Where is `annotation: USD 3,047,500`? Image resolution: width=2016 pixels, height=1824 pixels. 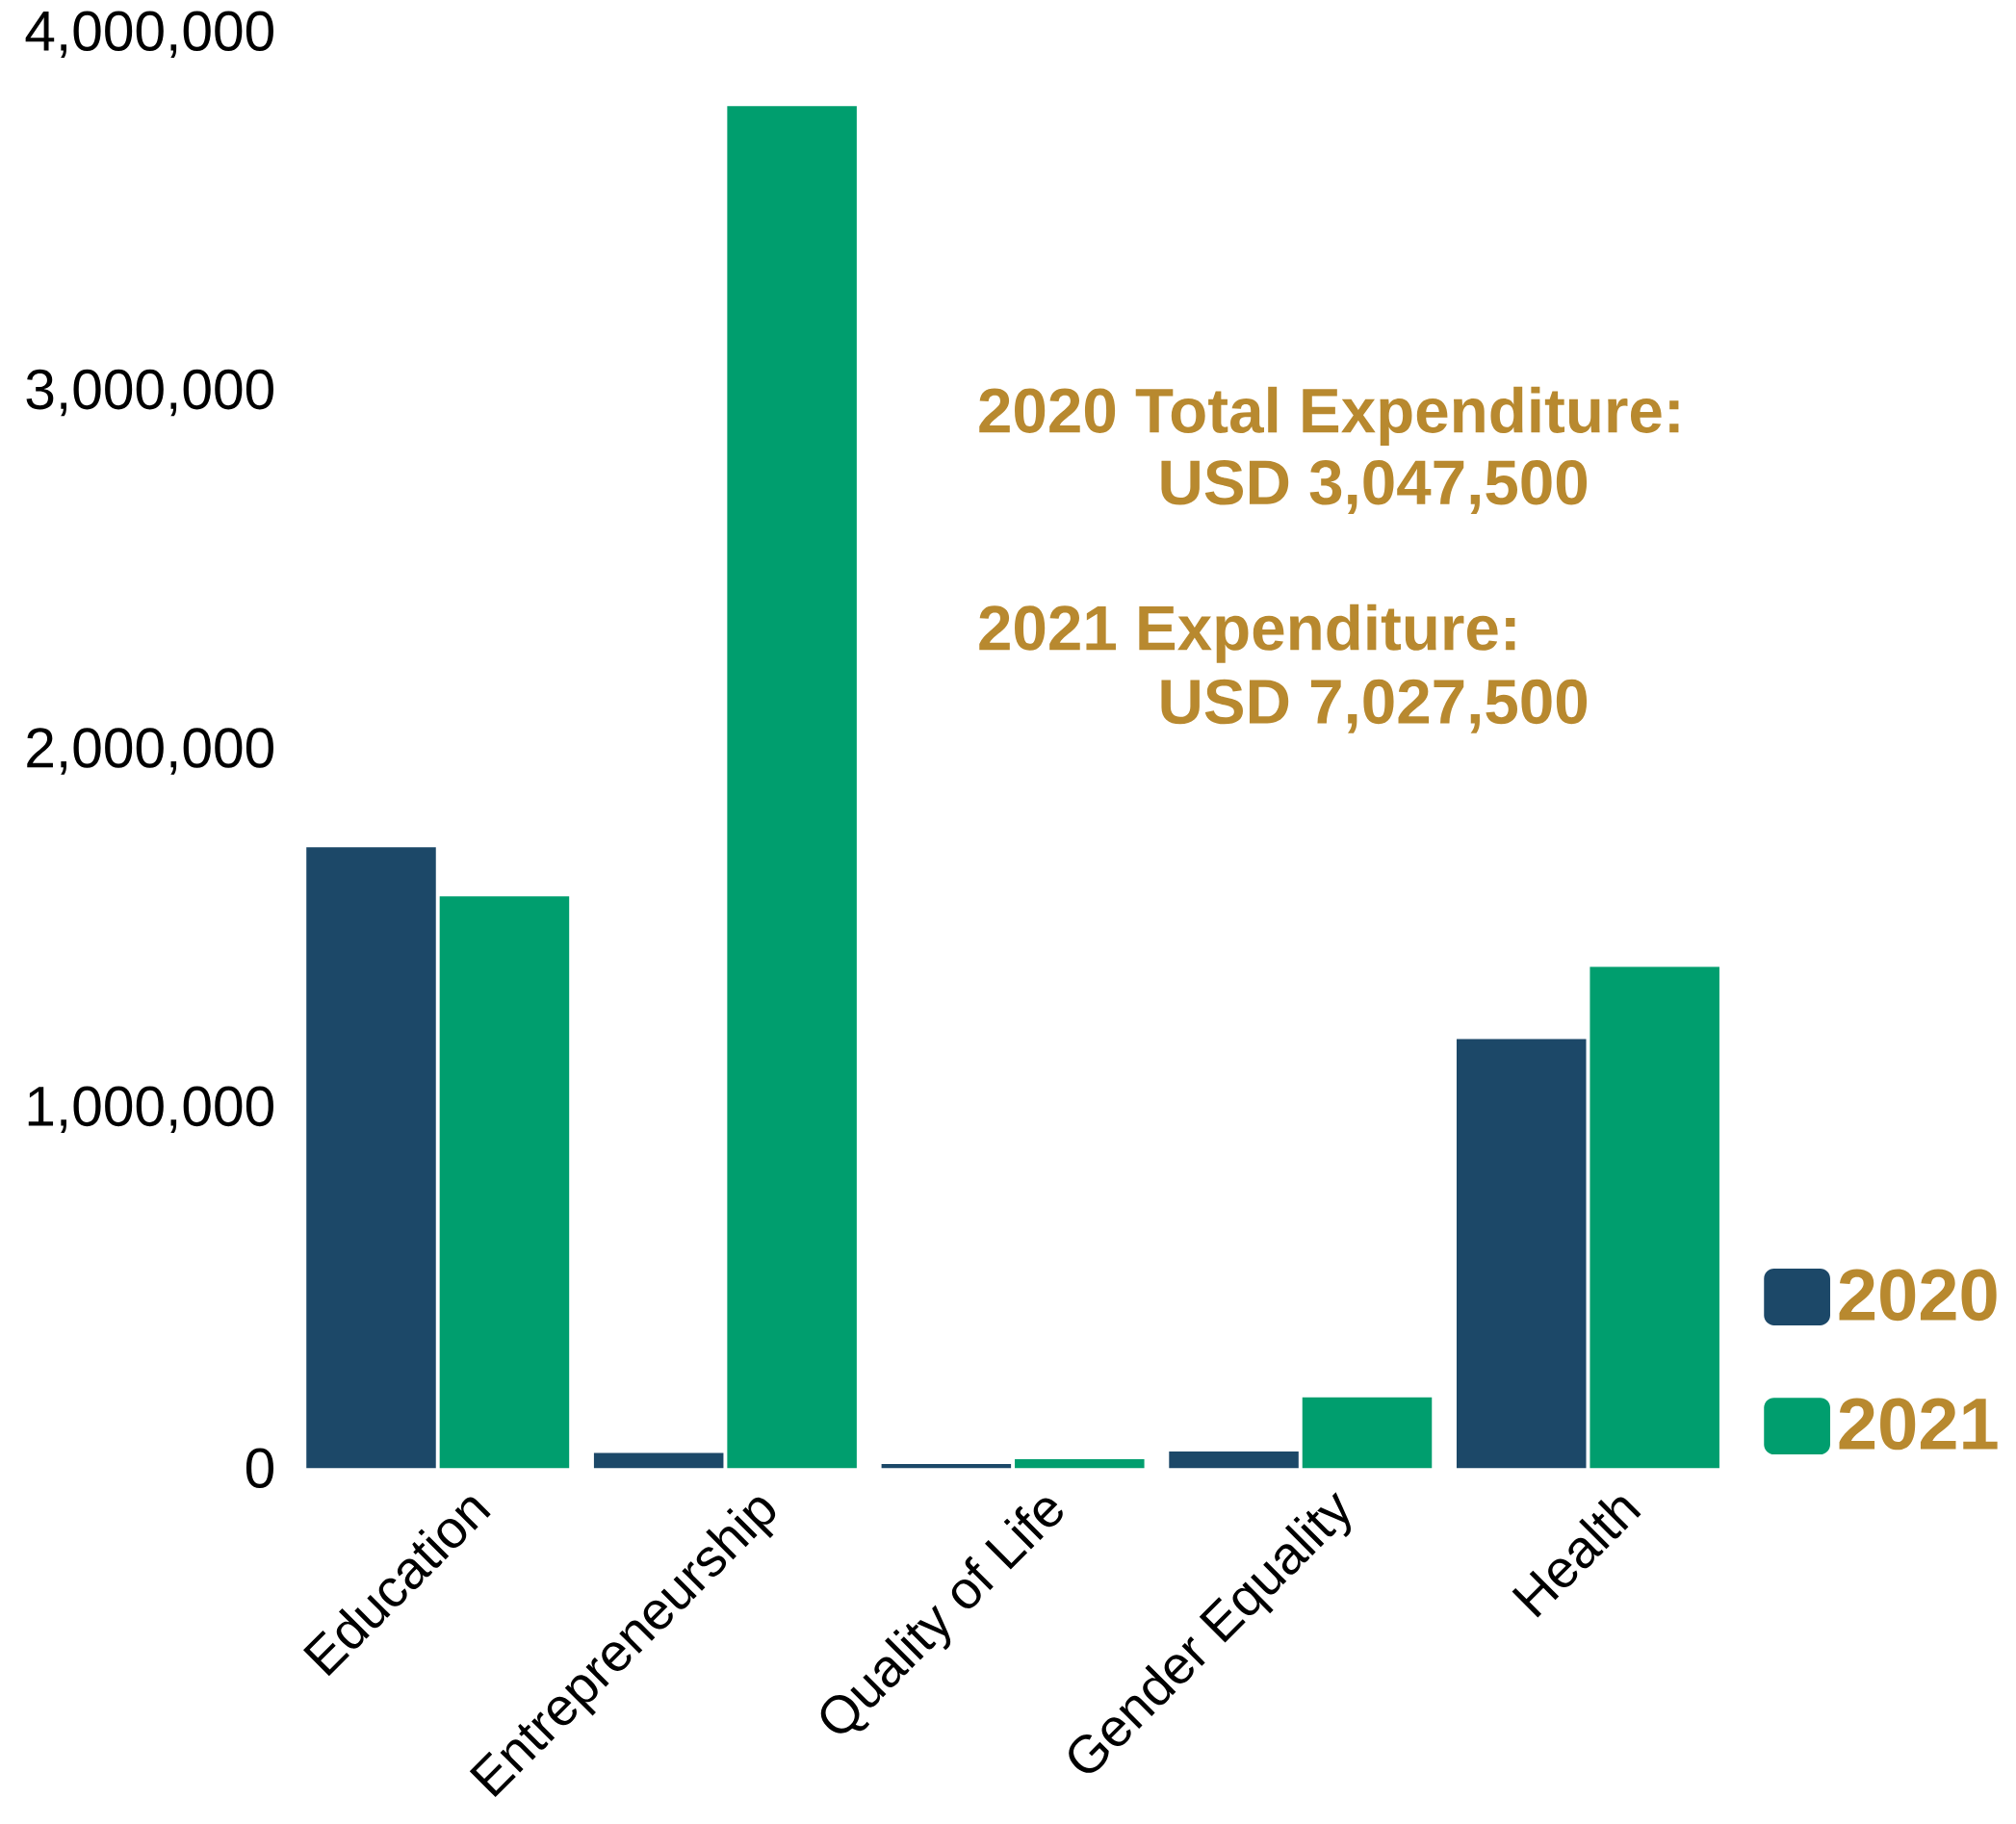
annotation: USD 3,047,500 is located at coordinates (1374, 487).